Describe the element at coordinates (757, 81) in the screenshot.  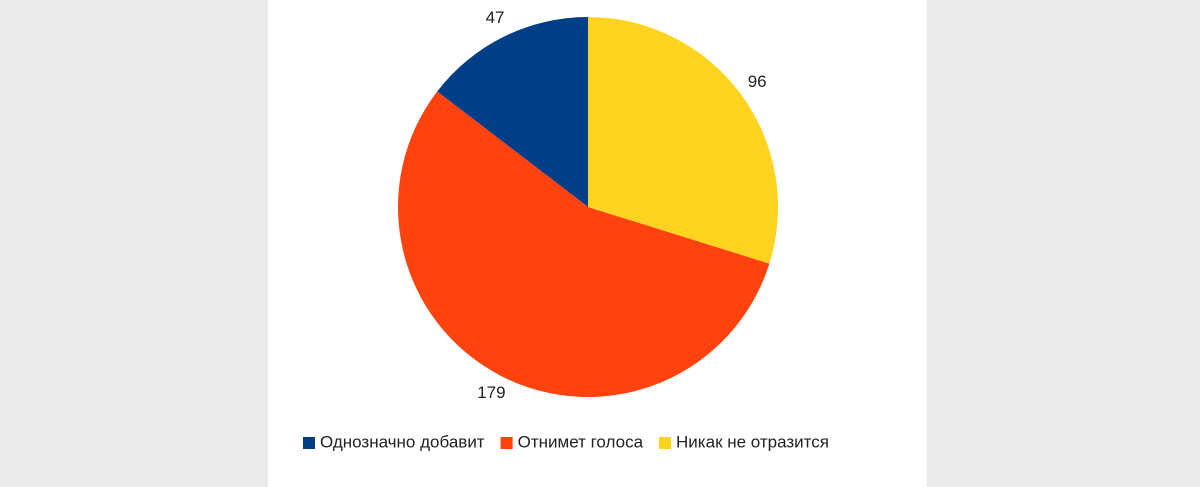
I see `data-label: 96` at that location.